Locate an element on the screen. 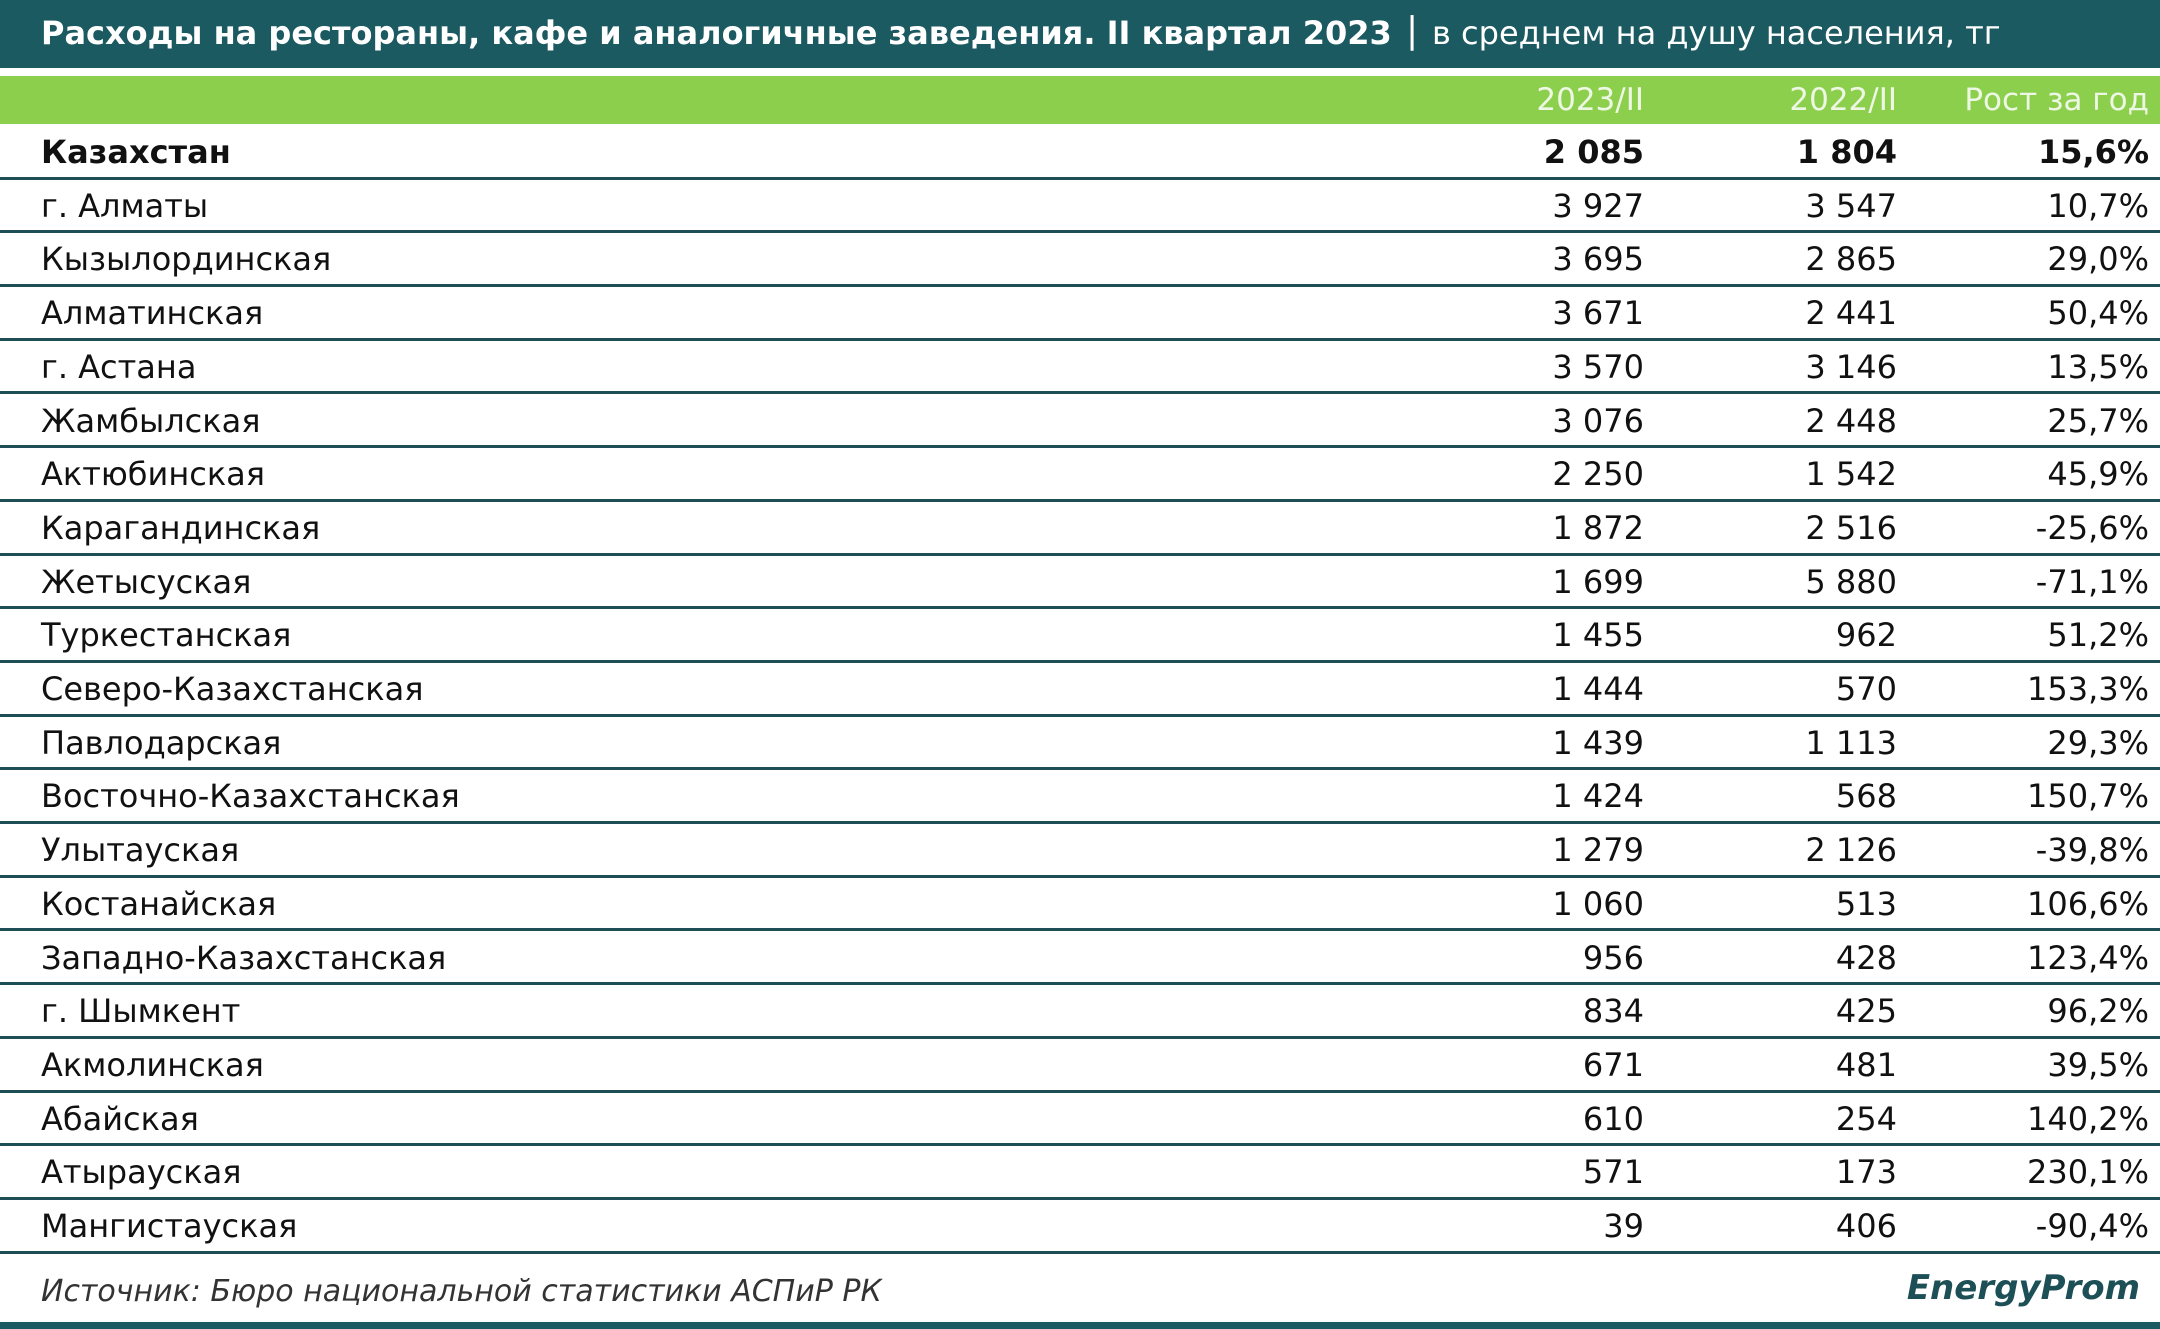 This screenshot has height=1329, width=2160. region-name: Алматинская is located at coordinates (152, 313).